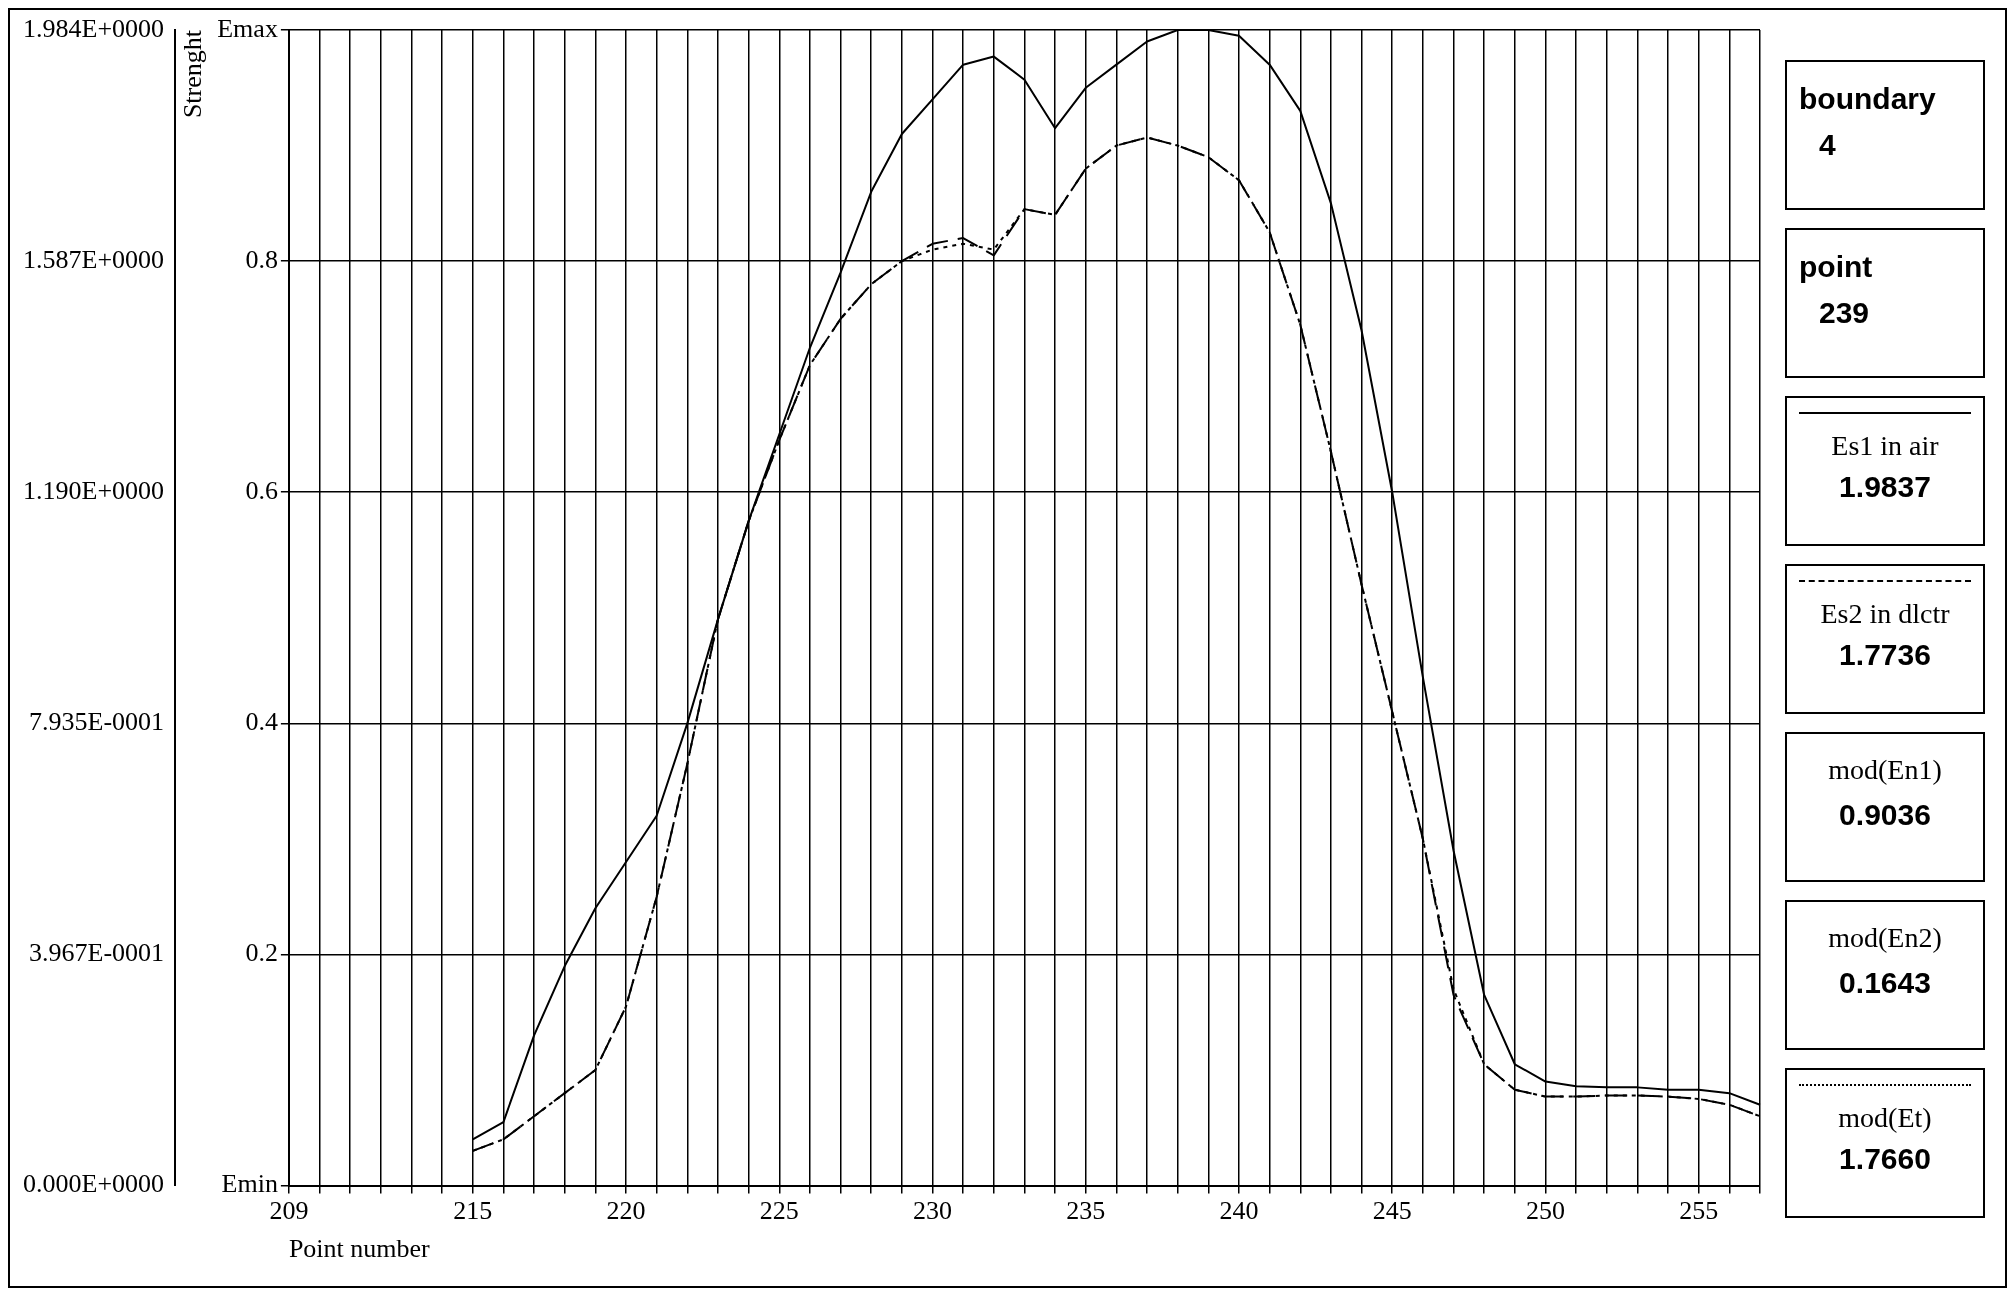 The image size is (2016, 1300). I want to click on text: 1.7660, so click(1885, 1159).